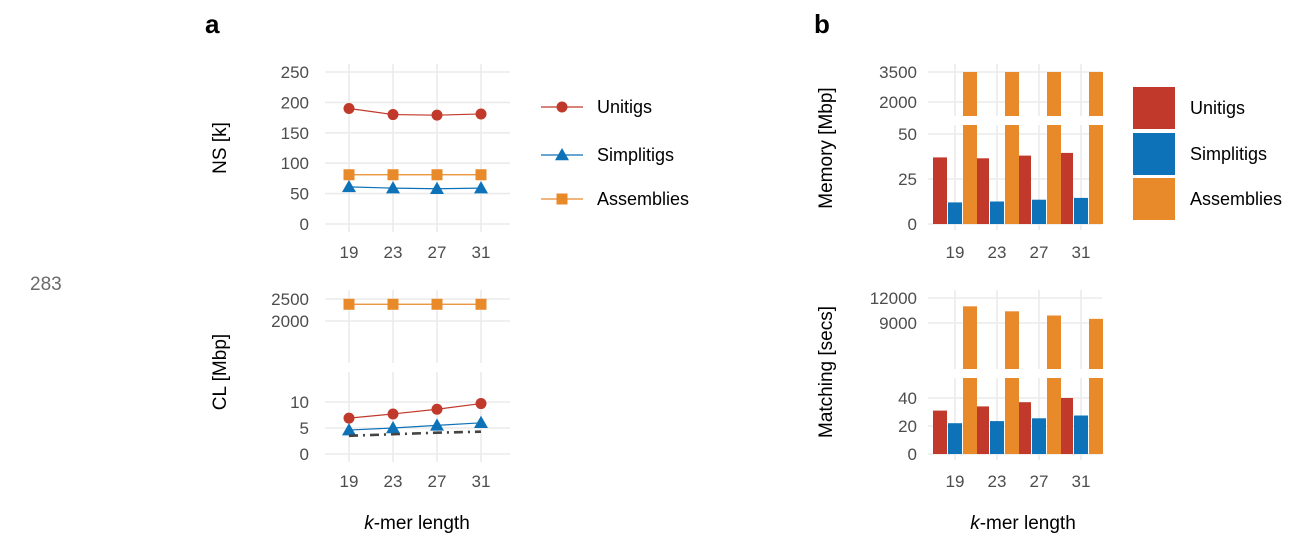  Describe the element at coordinates (46, 284) in the screenshot. I see `page-number: 283` at that location.